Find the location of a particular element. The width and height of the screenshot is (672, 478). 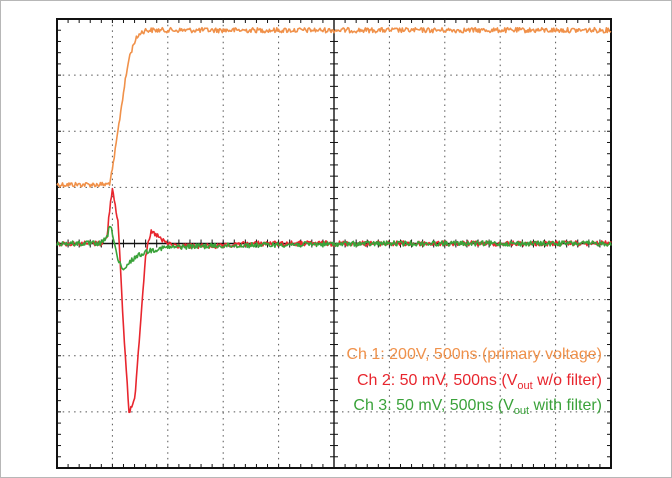

legend-entry-ch1: Ch 1: 200V, 500ns (primary voltage) is located at coordinates (474, 354).